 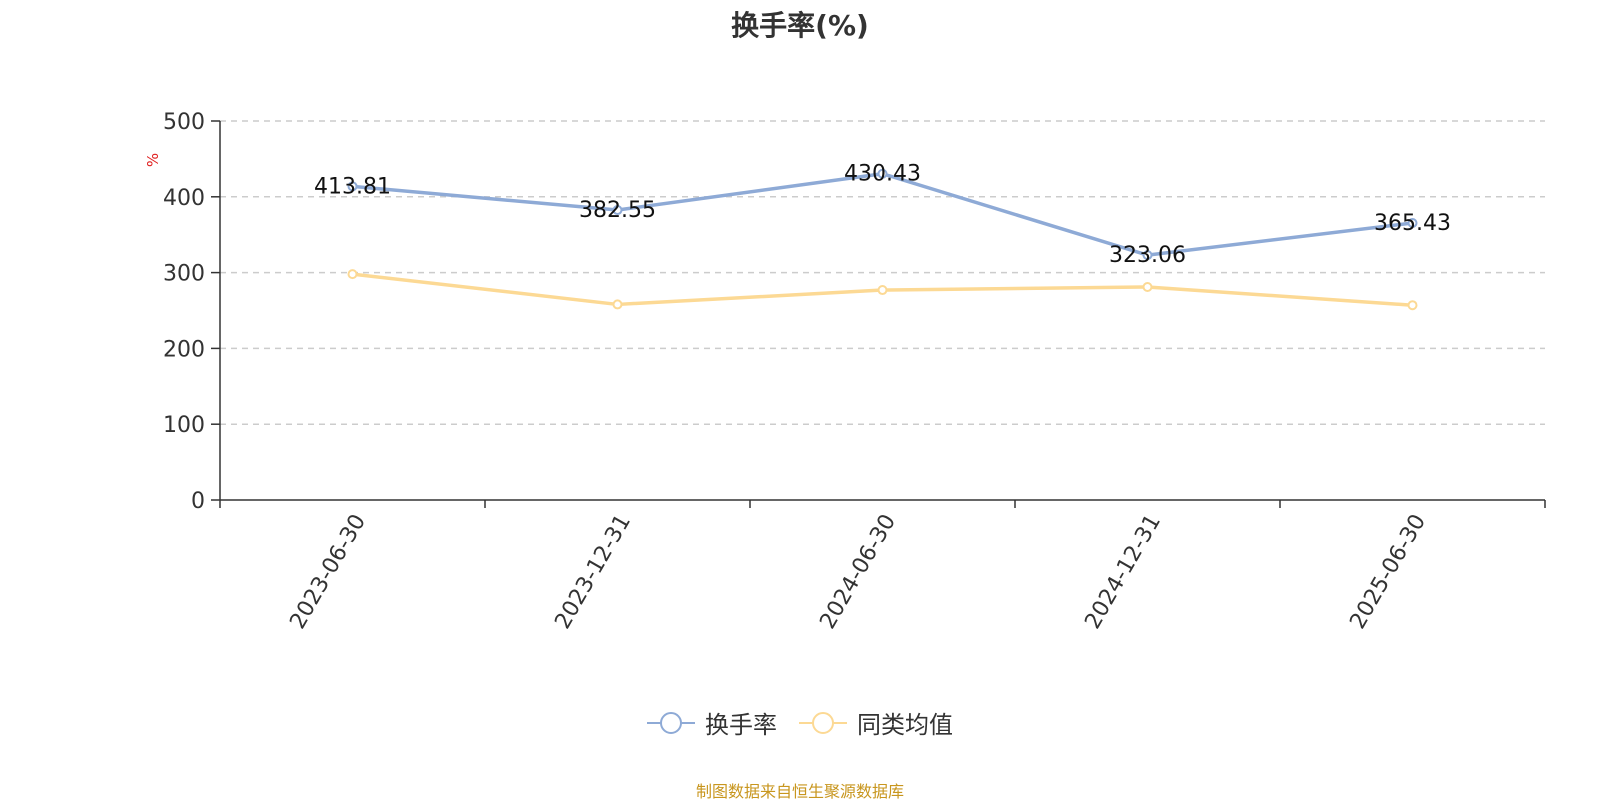 I want to click on legend: 换手率 同类均值, so click(x=800, y=722).